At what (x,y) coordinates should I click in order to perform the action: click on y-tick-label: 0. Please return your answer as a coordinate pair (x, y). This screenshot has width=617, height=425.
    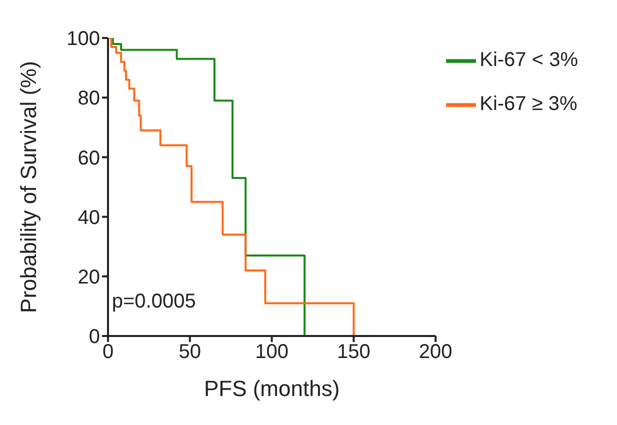
    Looking at the image, I should click on (94, 337).